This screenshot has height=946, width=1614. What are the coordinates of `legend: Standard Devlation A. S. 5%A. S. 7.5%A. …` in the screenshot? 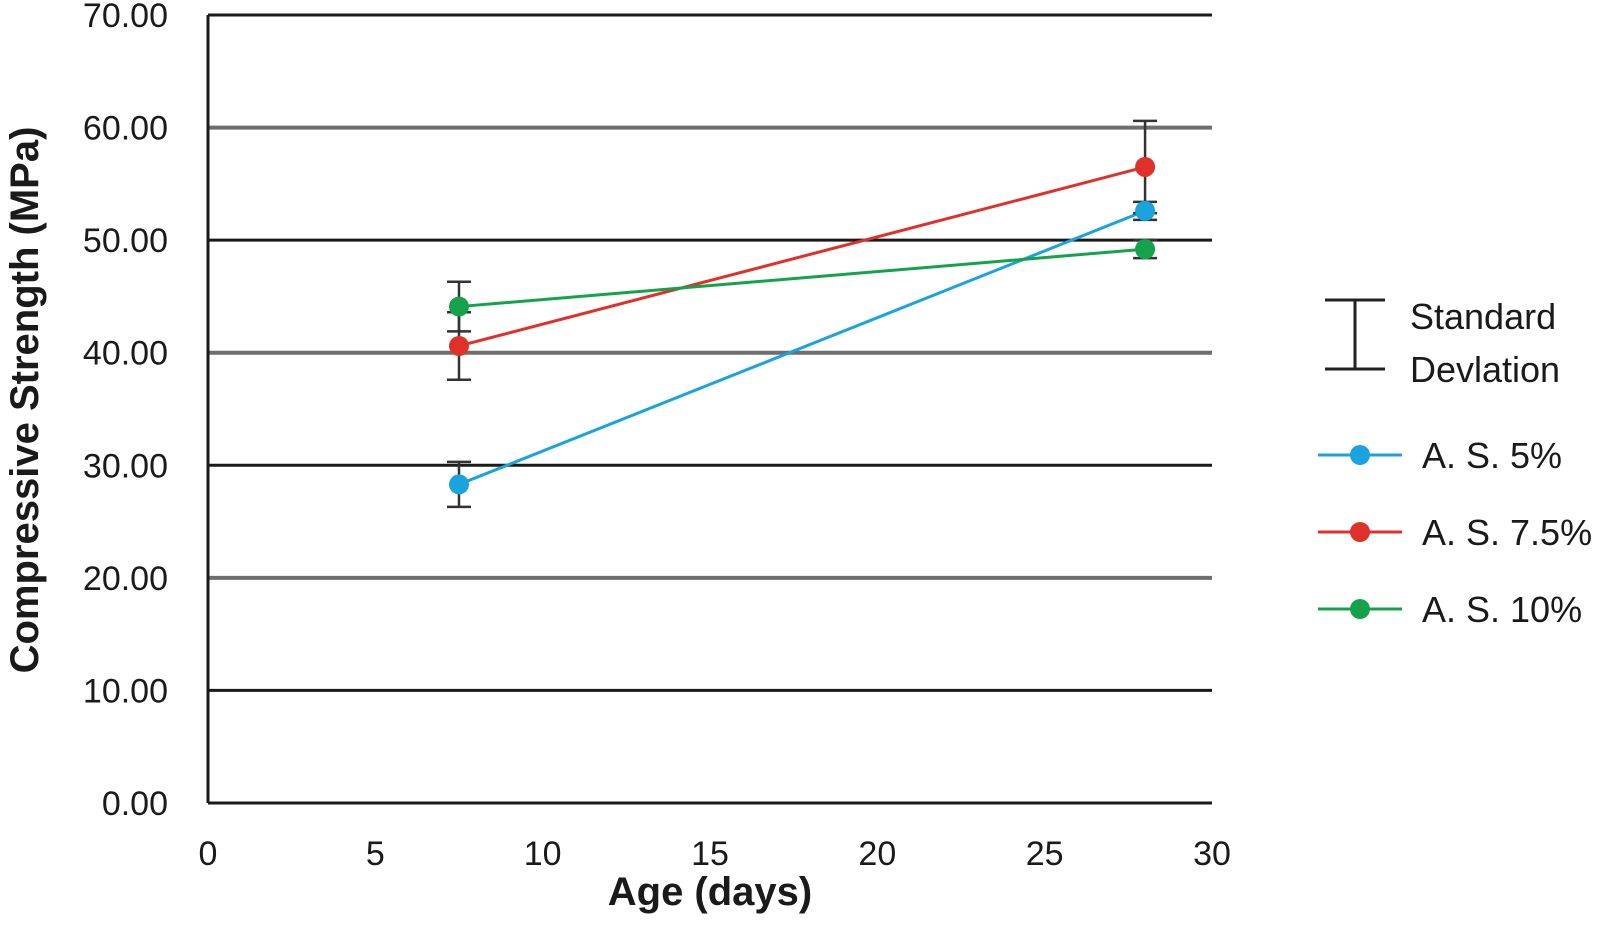 It's located at (1455, 463).